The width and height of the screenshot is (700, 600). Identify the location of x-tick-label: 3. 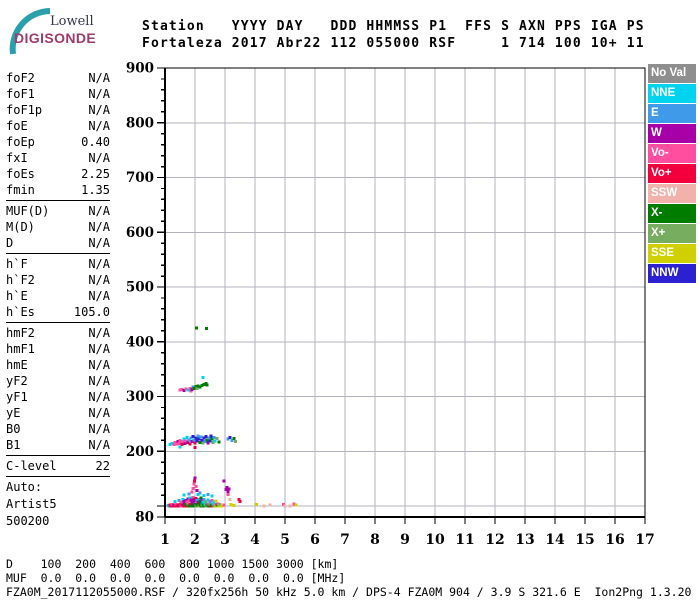
(225, 540).